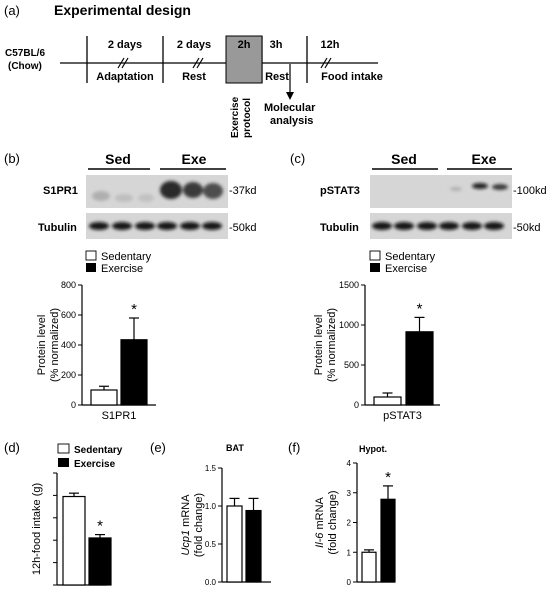 This screenshot has height=600, width=553. Describe the element at coordinates (244, 59) in the screenshot. I see `exercise-protocol-box` at that location.